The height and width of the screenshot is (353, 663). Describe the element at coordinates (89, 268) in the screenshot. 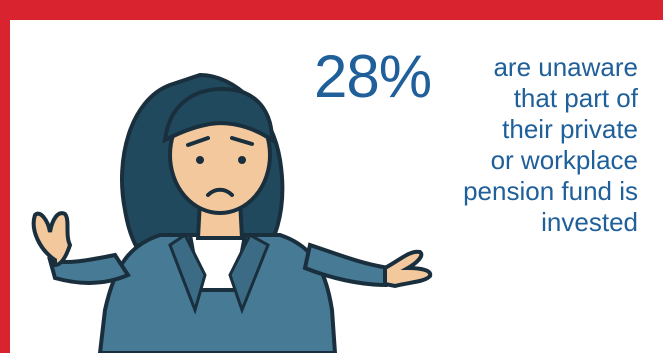

I see `left-arm` at that location.